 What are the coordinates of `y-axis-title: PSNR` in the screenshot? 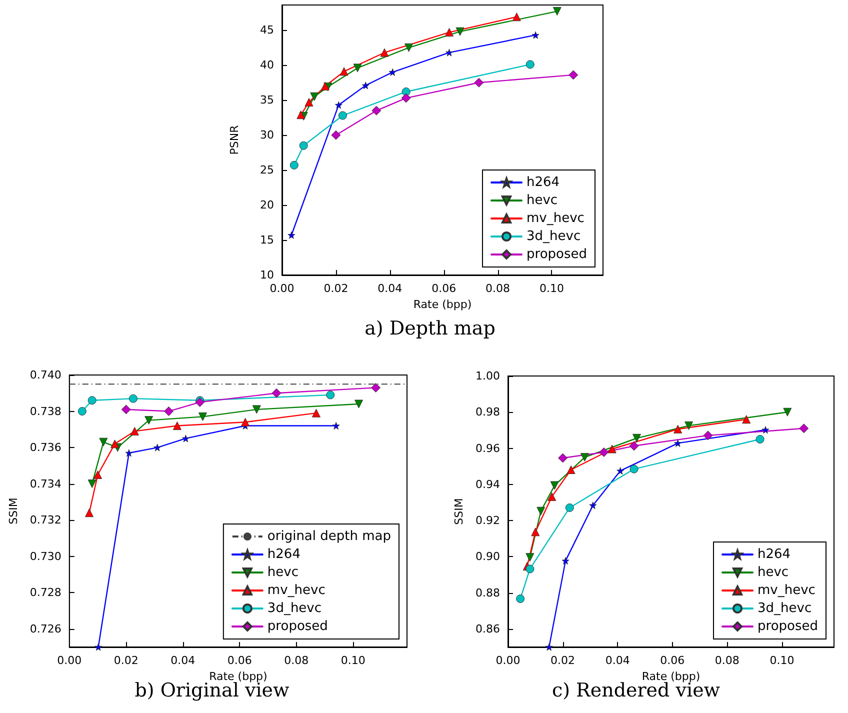 It's located at (234, 139).